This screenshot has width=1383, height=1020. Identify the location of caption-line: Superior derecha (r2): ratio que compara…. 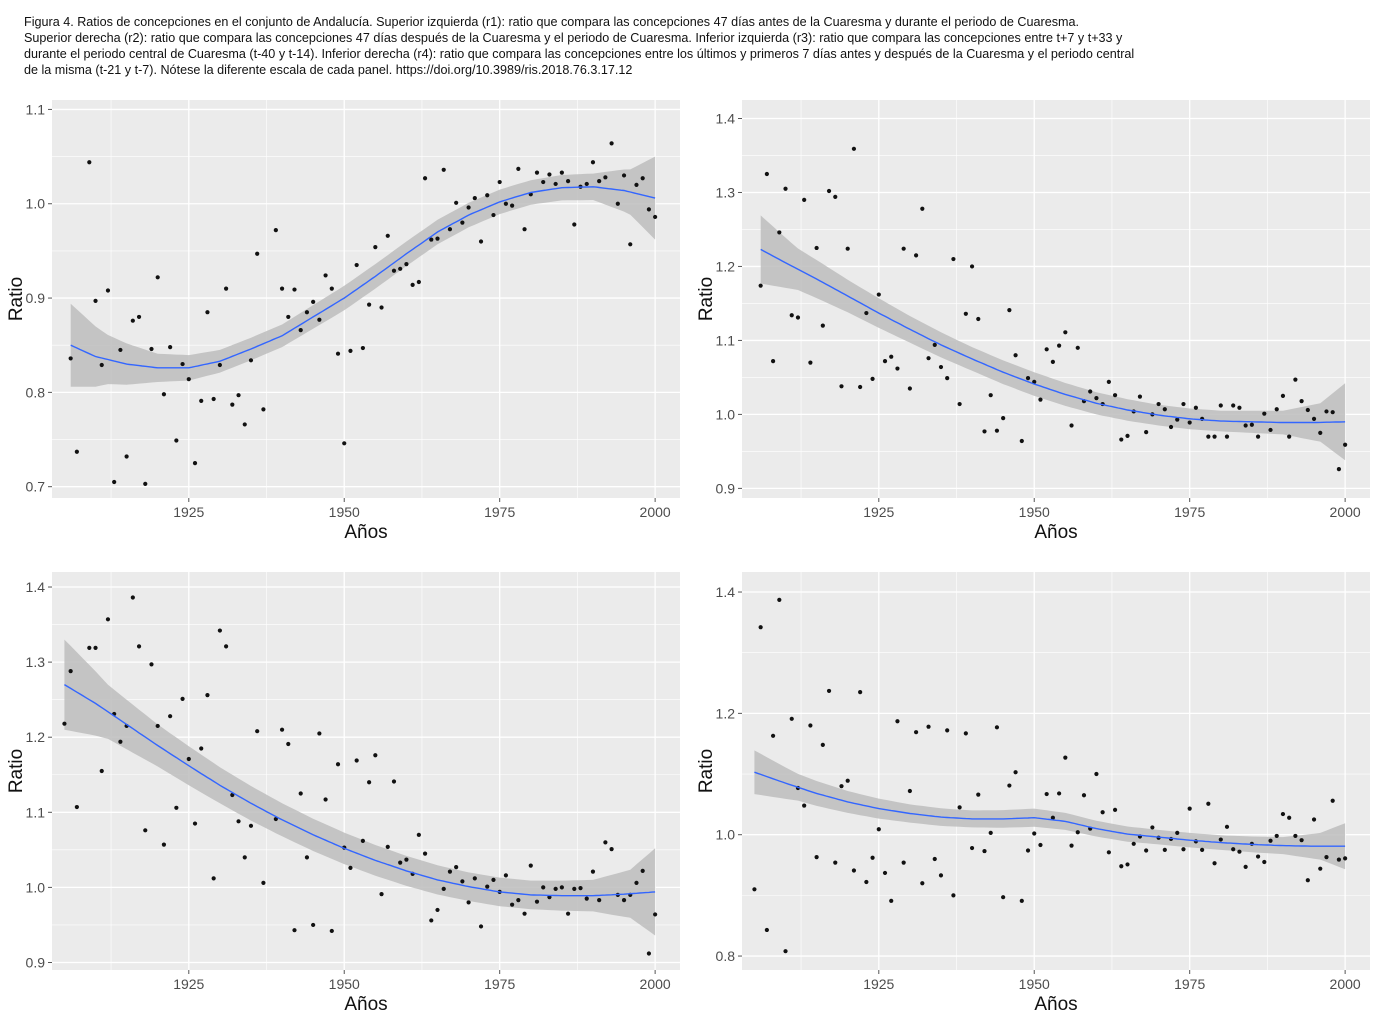
(573, 38).